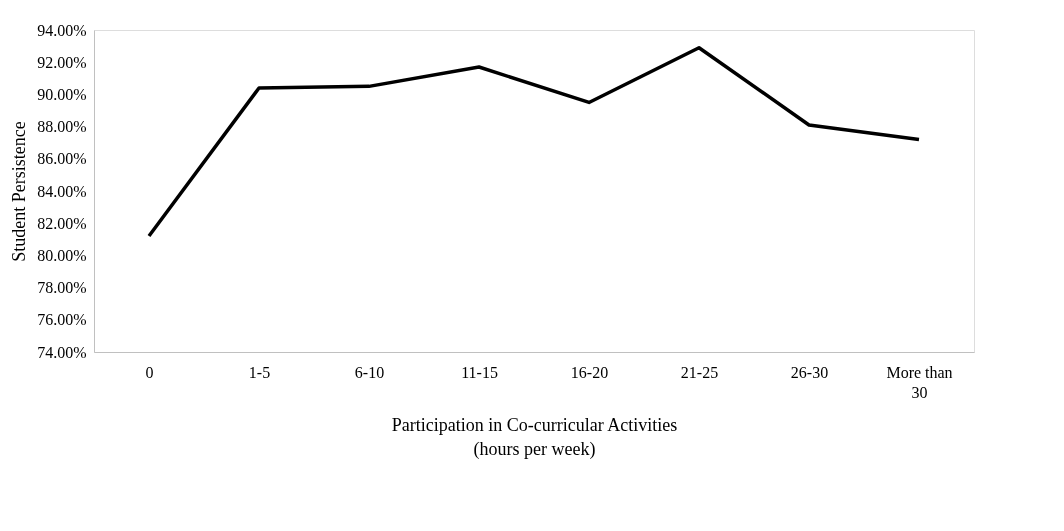 The image size is (1064, 531). What do you see at coordinates (534, 437) in the screenshot?
I see `x-axis-title: Participation in Co-curricular Activities (hours per week)` at bounding box center [534, 437].